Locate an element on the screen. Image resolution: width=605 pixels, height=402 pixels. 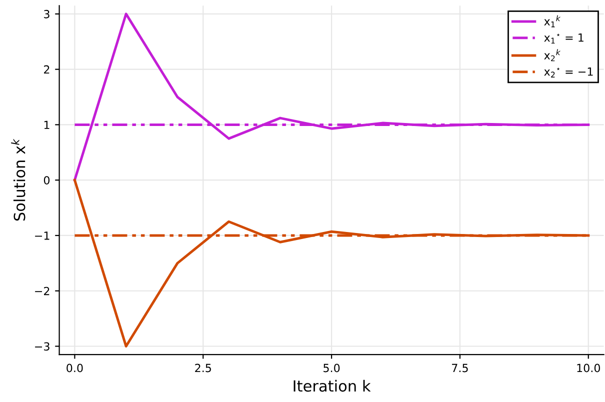
legend-label: x$_{1}$$^{⋆}$ = 1 is located at coordinates (564, 38).